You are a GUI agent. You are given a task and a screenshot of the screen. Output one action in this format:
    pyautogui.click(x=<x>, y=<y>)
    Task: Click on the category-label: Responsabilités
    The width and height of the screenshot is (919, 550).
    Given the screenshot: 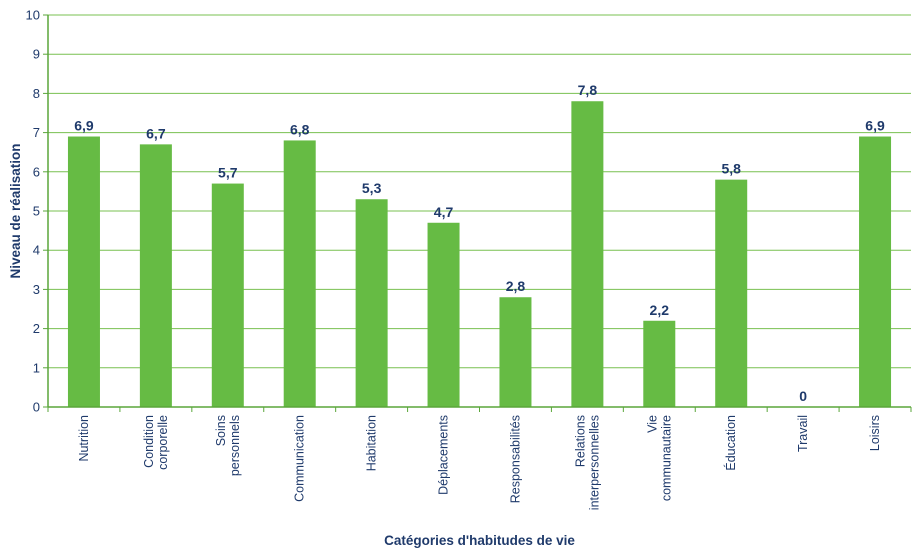 What is the action you would take?
    pyautogui.click(x=515, y=459)
    